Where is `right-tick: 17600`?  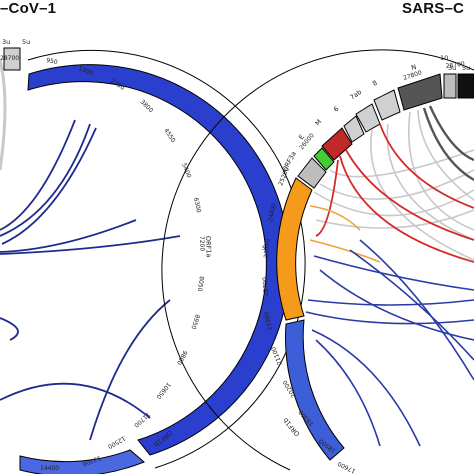 right-tick: 17600 is located at coordinates (346, 467).